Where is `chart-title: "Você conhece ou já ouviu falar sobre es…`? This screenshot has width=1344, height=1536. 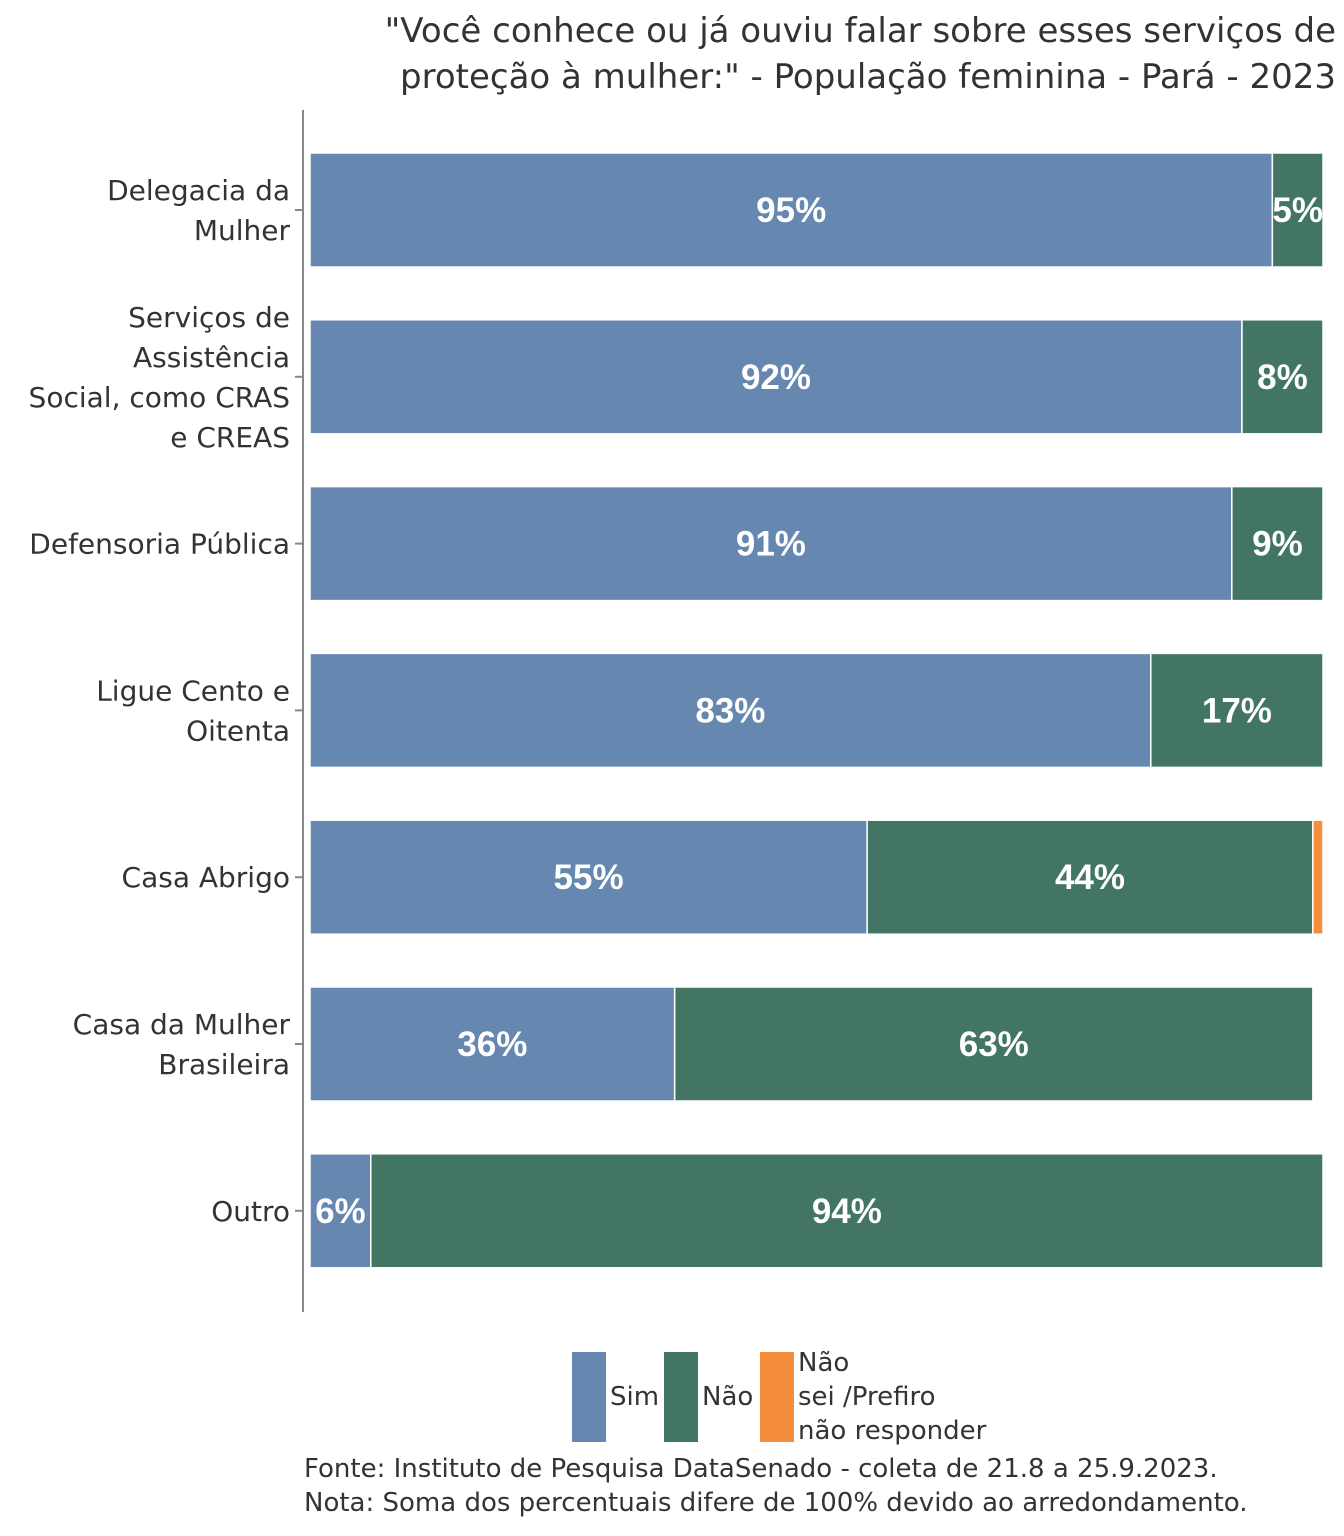
chart-title: "Você conhece ou já ouviu falar sobre es… is located at coordinates (818, 54).